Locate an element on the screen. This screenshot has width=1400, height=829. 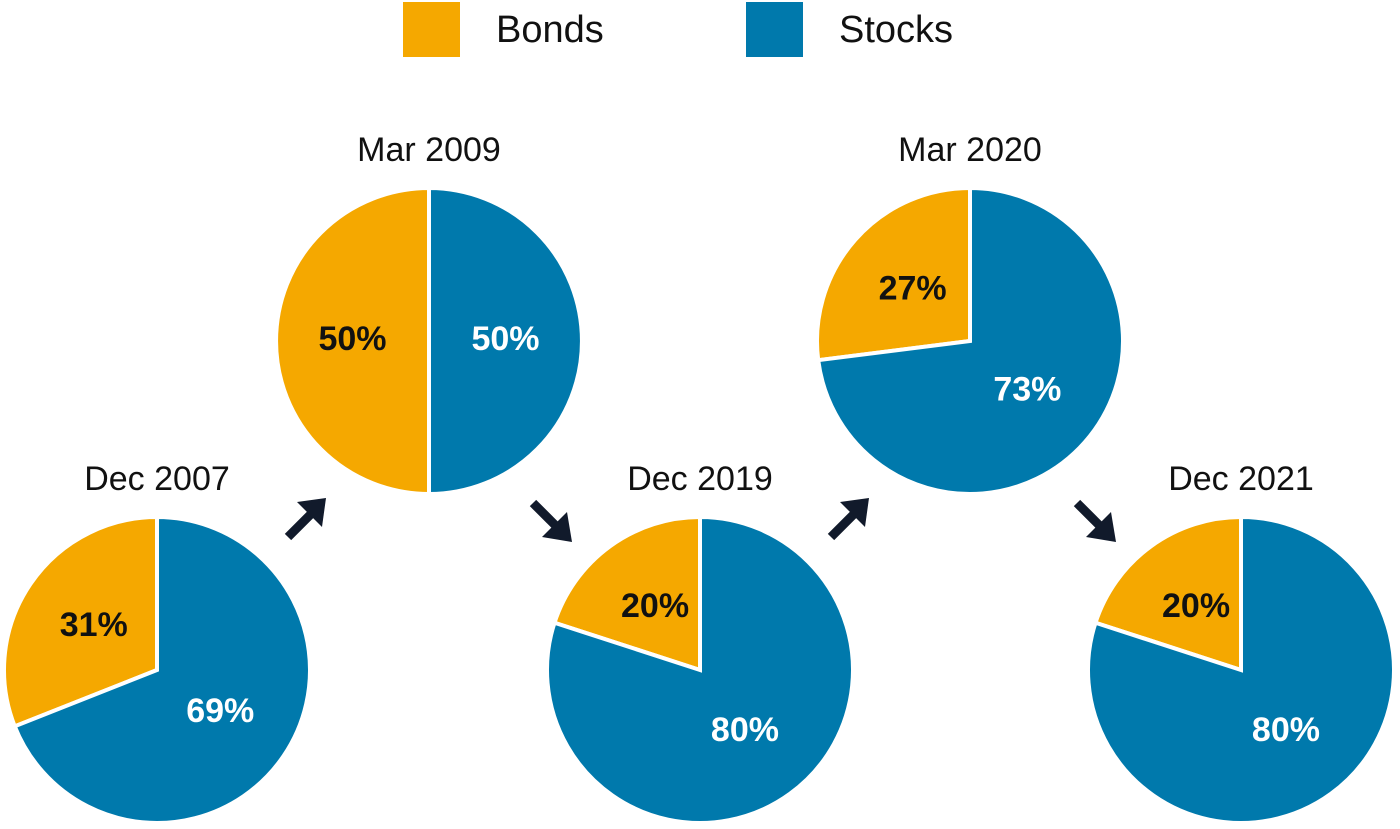
pie-title: Mar 2020 is located at coordinates (970, 150).